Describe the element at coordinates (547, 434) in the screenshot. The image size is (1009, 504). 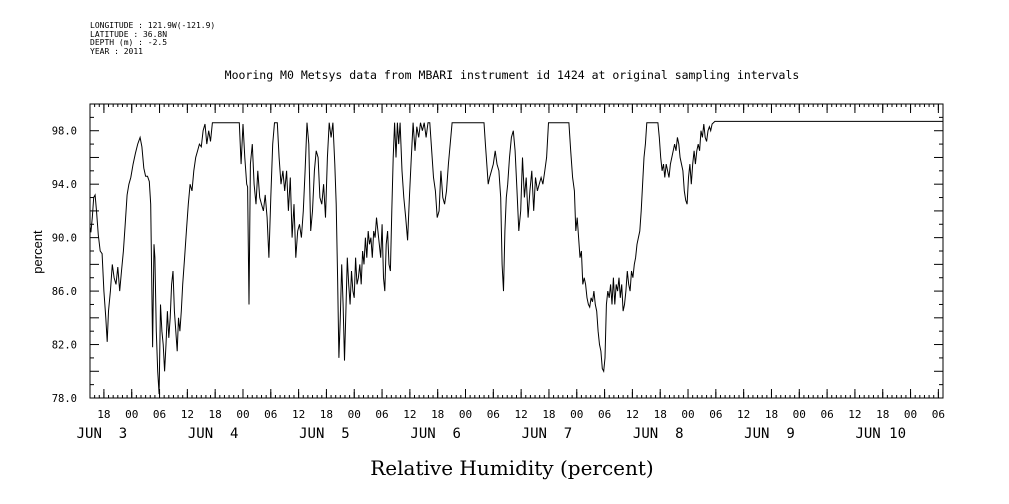
I see `x-day-label: JUN 7` at that location.